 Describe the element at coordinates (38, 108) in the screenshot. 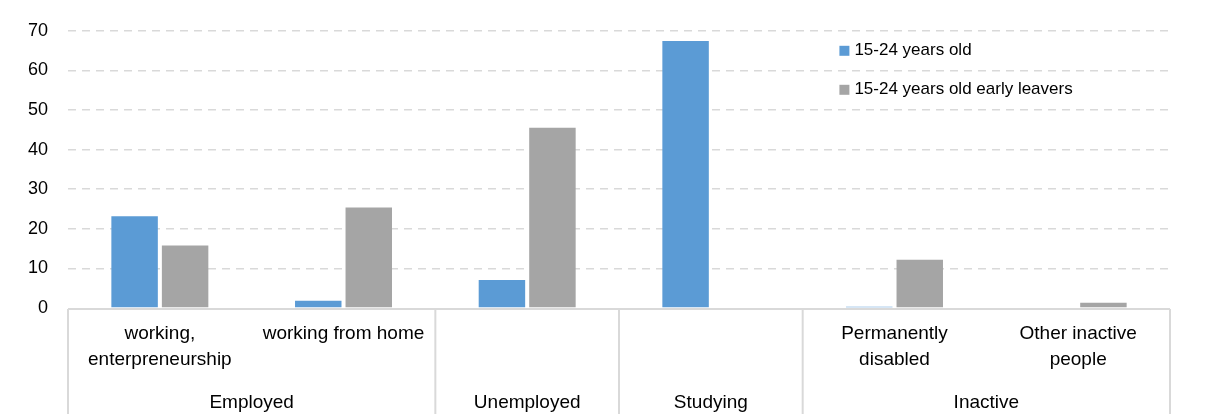

I see `y-tick-label: 50` at that location.